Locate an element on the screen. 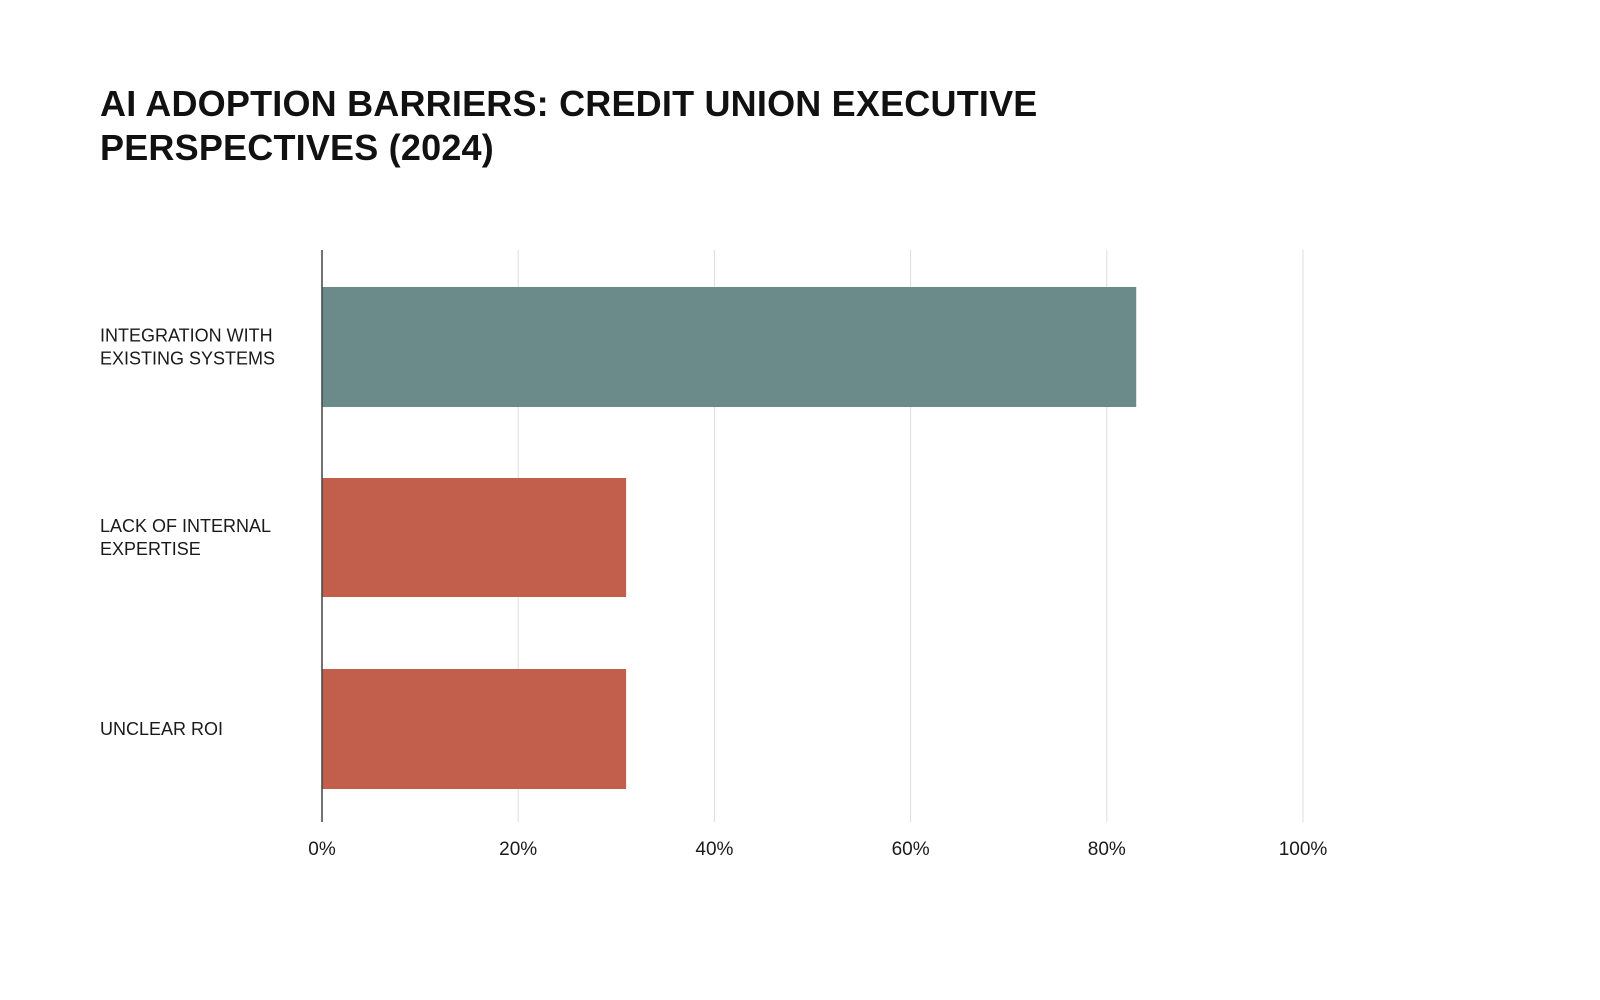 The height and width of the screenshot is (1000, 1600). category-label-0-0: INTEGRATION WITH is located at coordinates (186, 336).